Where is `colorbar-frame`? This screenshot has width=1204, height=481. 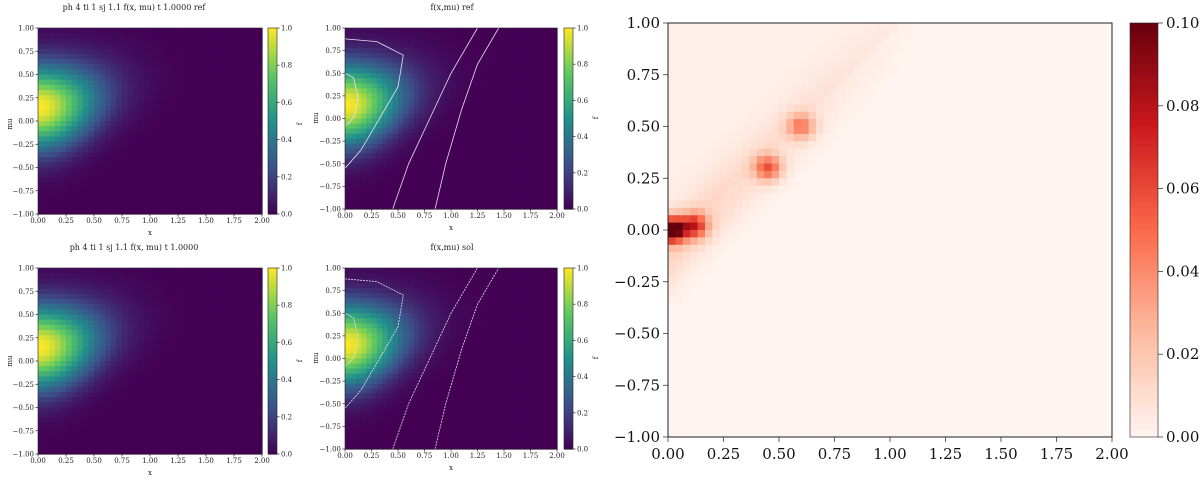
colorbar-frame is located at coordinates (568, 118).